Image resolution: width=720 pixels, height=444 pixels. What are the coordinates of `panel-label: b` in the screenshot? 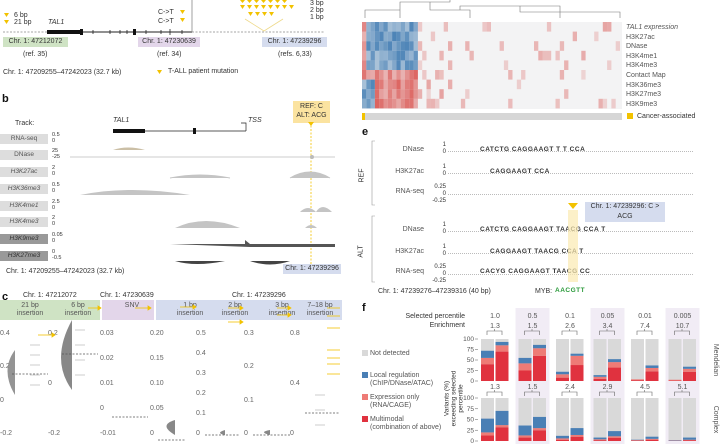 It's located at (5, 99).